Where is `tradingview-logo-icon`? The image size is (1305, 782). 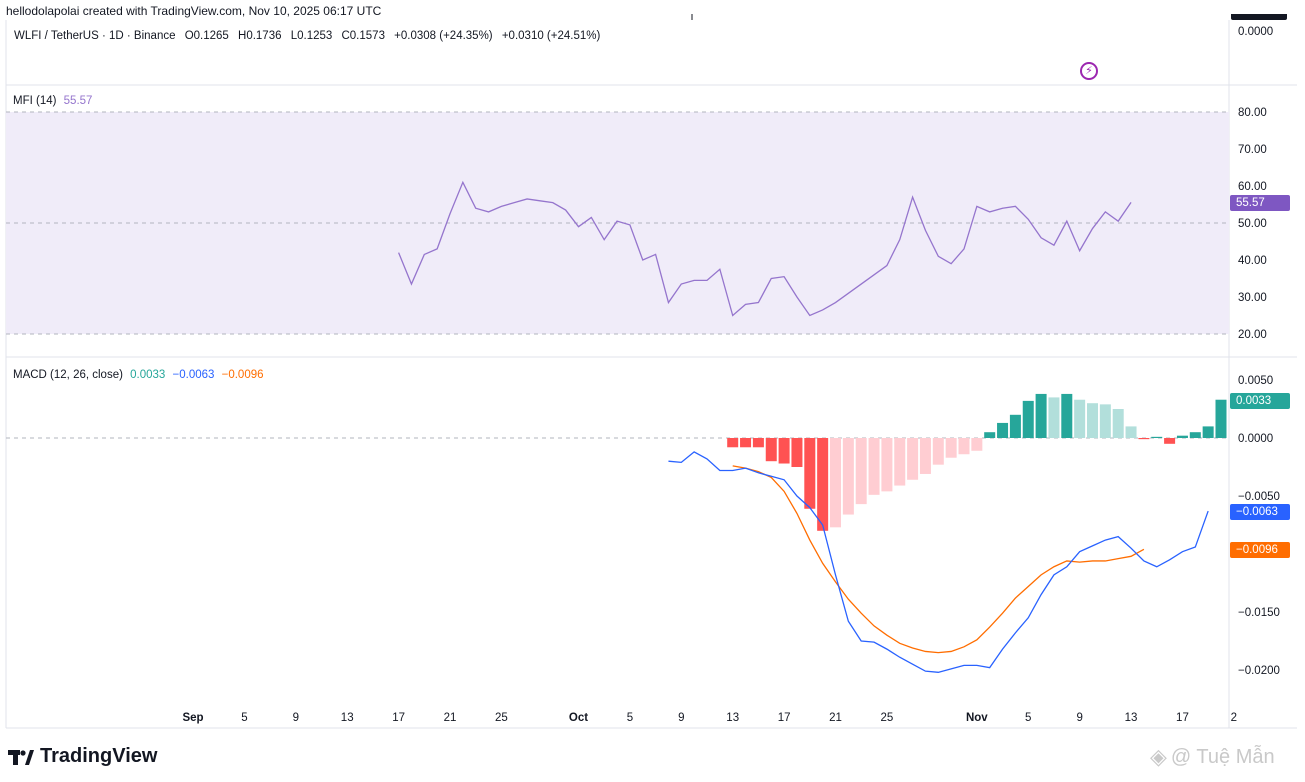 tradingview-logo-icon is located at coordinates (21, 757).